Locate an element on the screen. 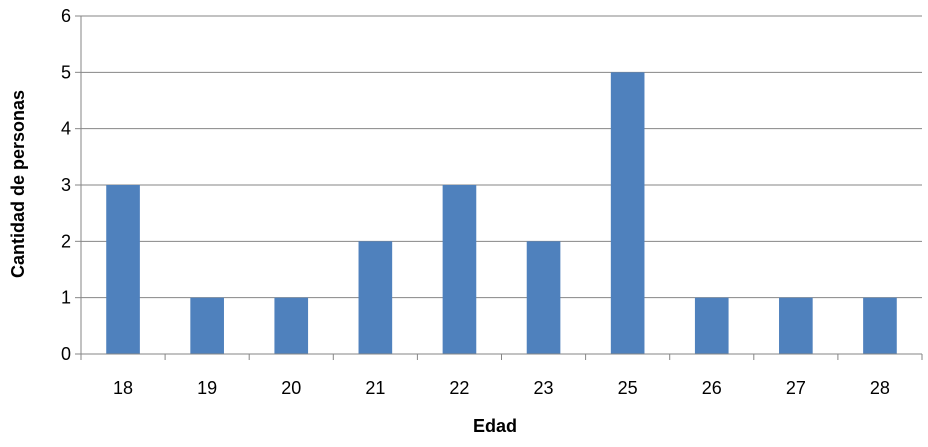  x-tick-label: 19 is located at coordinates (207, 388).